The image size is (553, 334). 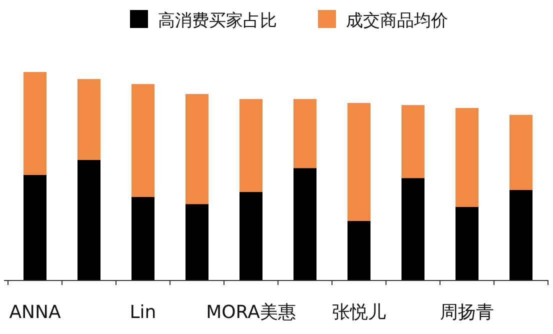 I want to click on x-tick-label: 张悦儿, so click(x=359, y=312).